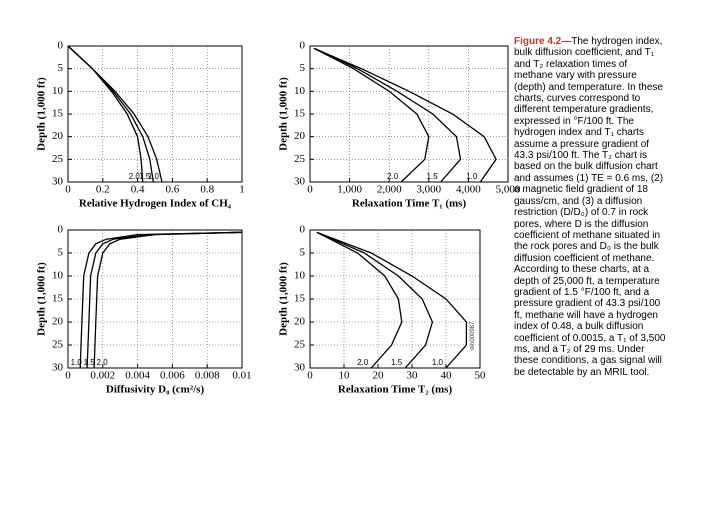 The width and height of the screenshot is (704, 528). What do you see at coordinates (543, 41) in the screenshot?
I see `caption-label: Figure 4.2—` at bounding box center [543, 41].